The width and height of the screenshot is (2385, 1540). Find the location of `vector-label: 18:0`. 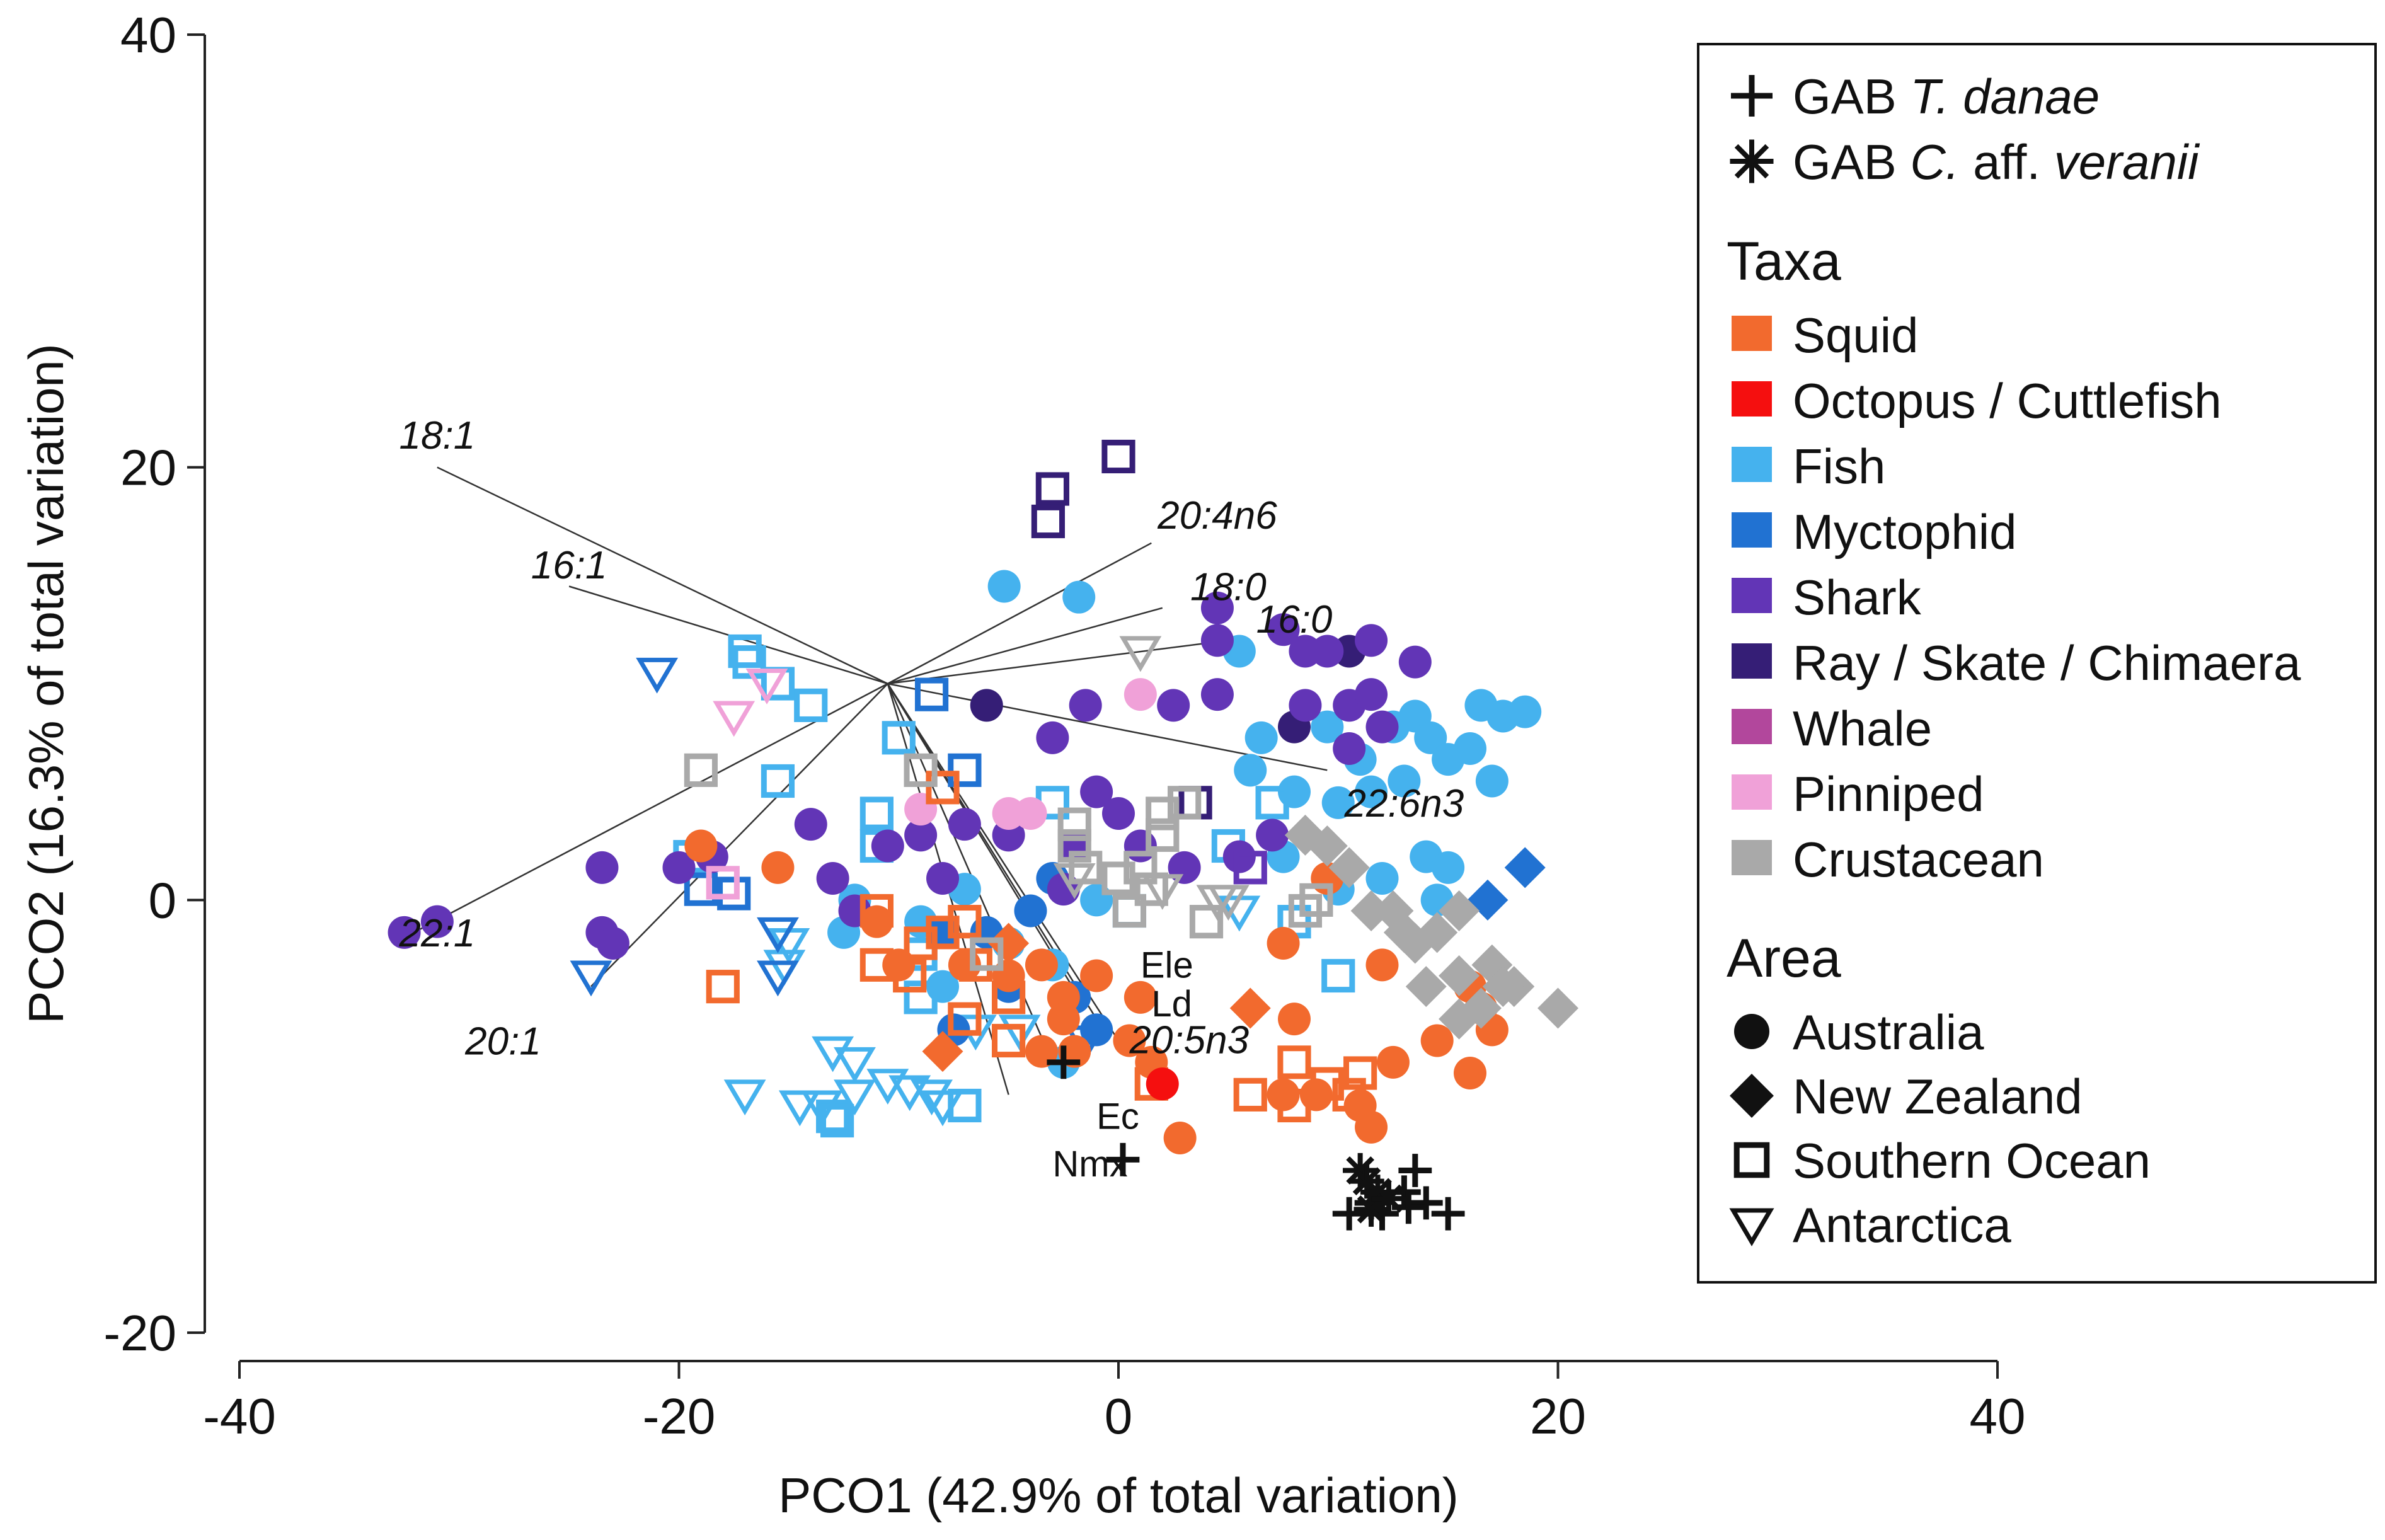

vector-label: 18:0 is located at coordinates (1228, 587).